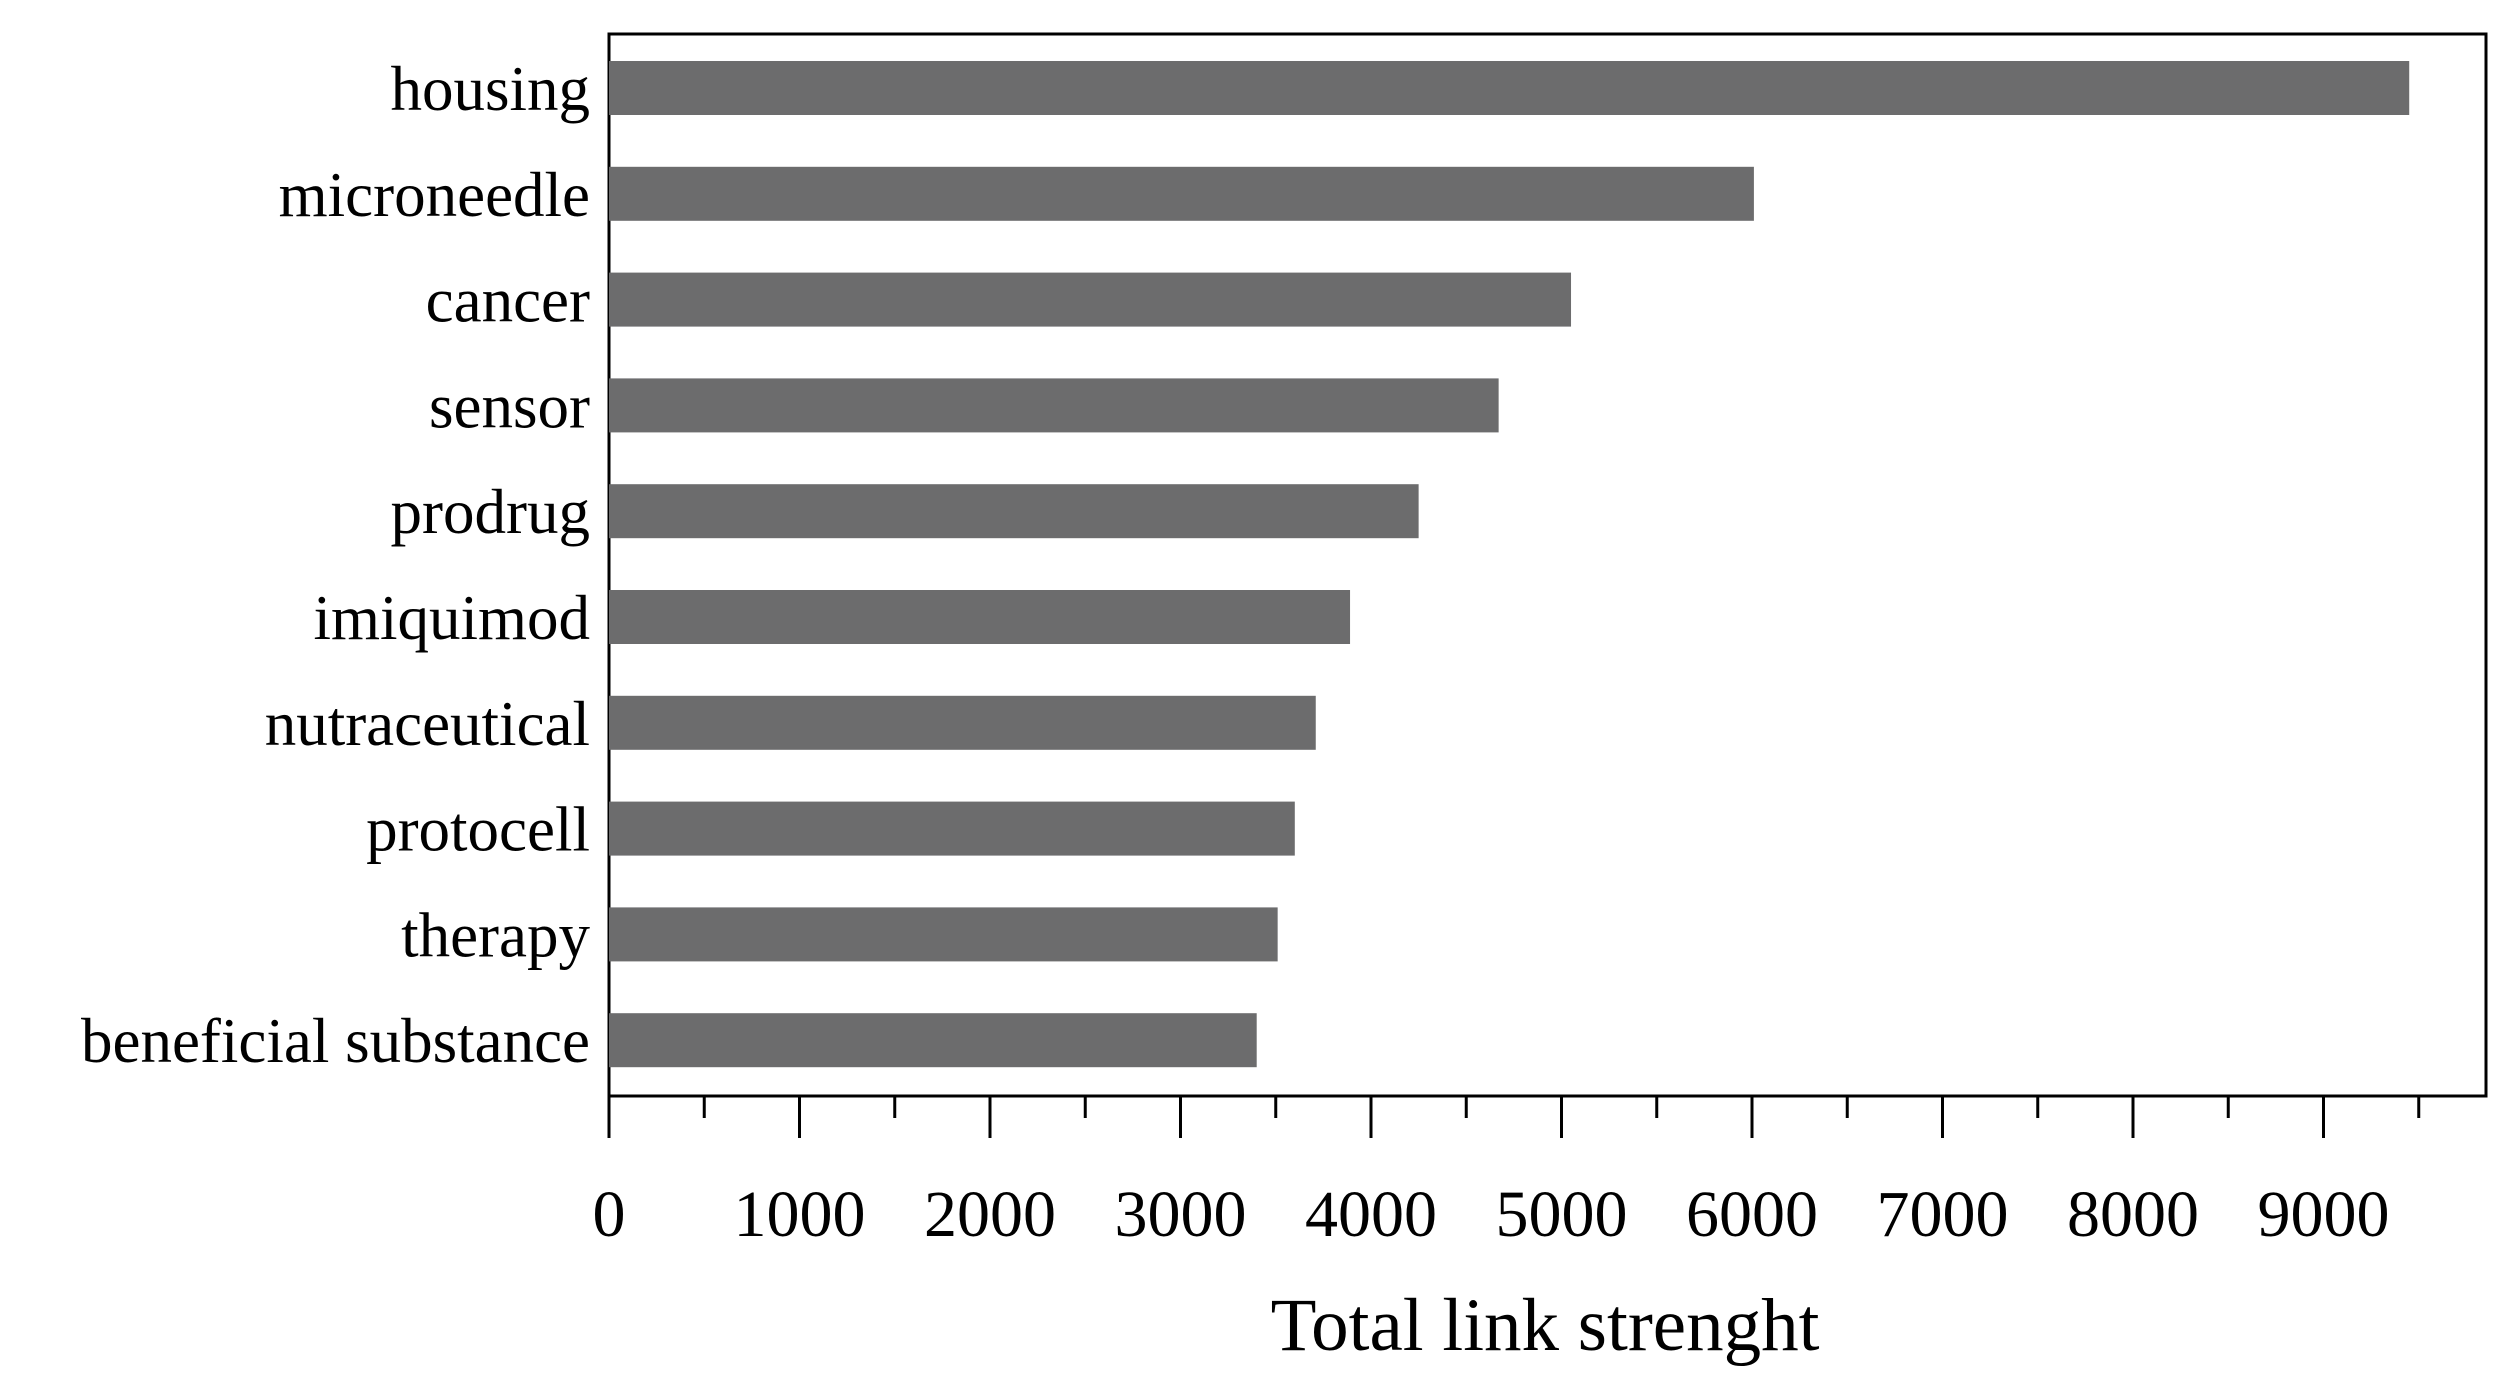 This screenshot has width=2501, height=1389. I want to click on bar-protocell, so click(952, 828).